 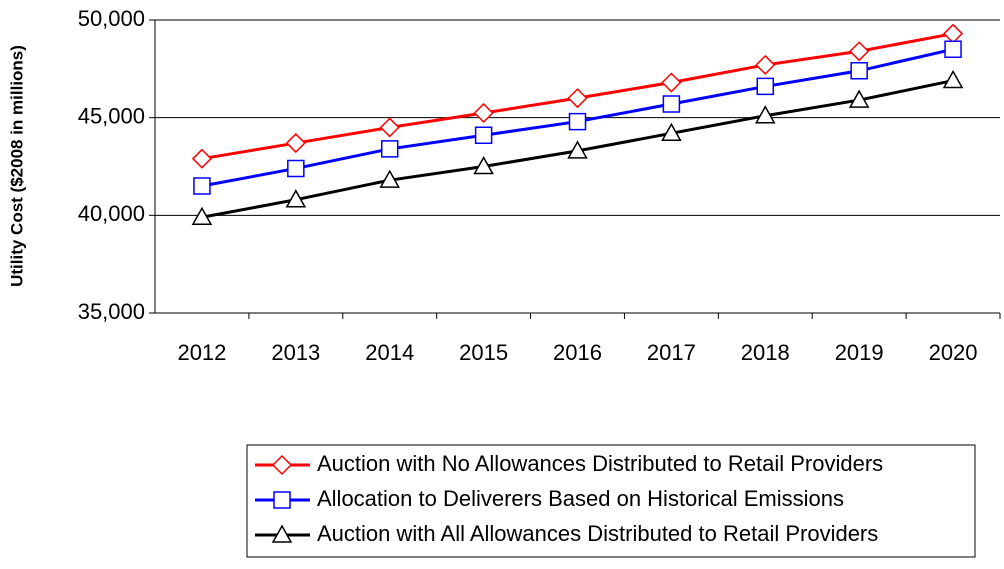 What do you see at coordinates (16, 166) in the screenshot?
I see `y-axis-label: Utility Cost ($2008 in millions)` at bounding box center [16, 166].